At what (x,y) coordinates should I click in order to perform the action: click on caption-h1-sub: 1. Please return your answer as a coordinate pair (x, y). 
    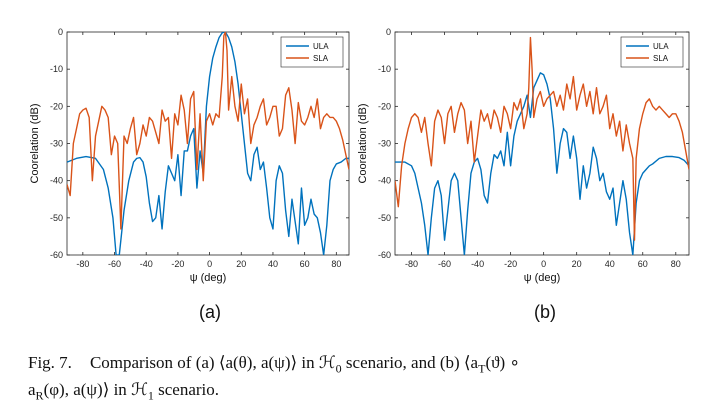
    Looking at the image, I should click on (150, 395).